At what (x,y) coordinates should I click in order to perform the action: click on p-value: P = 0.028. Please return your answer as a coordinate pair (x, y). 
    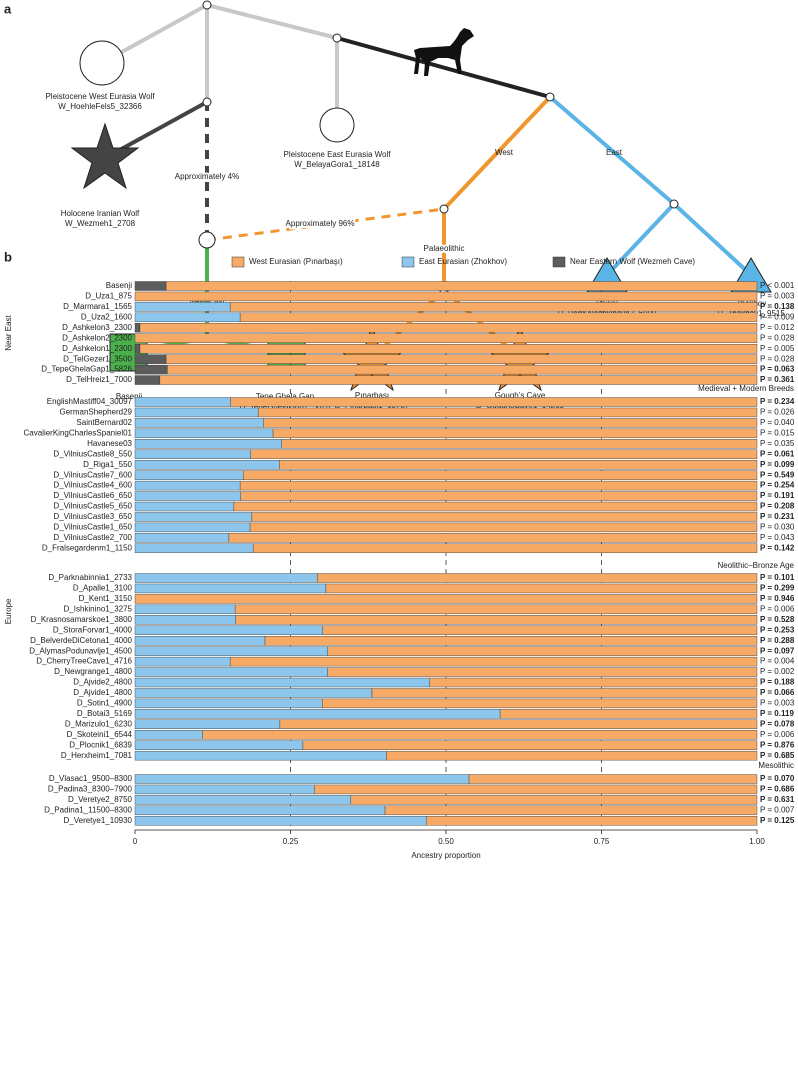
    Looking at the image, I should click on (777, 337).